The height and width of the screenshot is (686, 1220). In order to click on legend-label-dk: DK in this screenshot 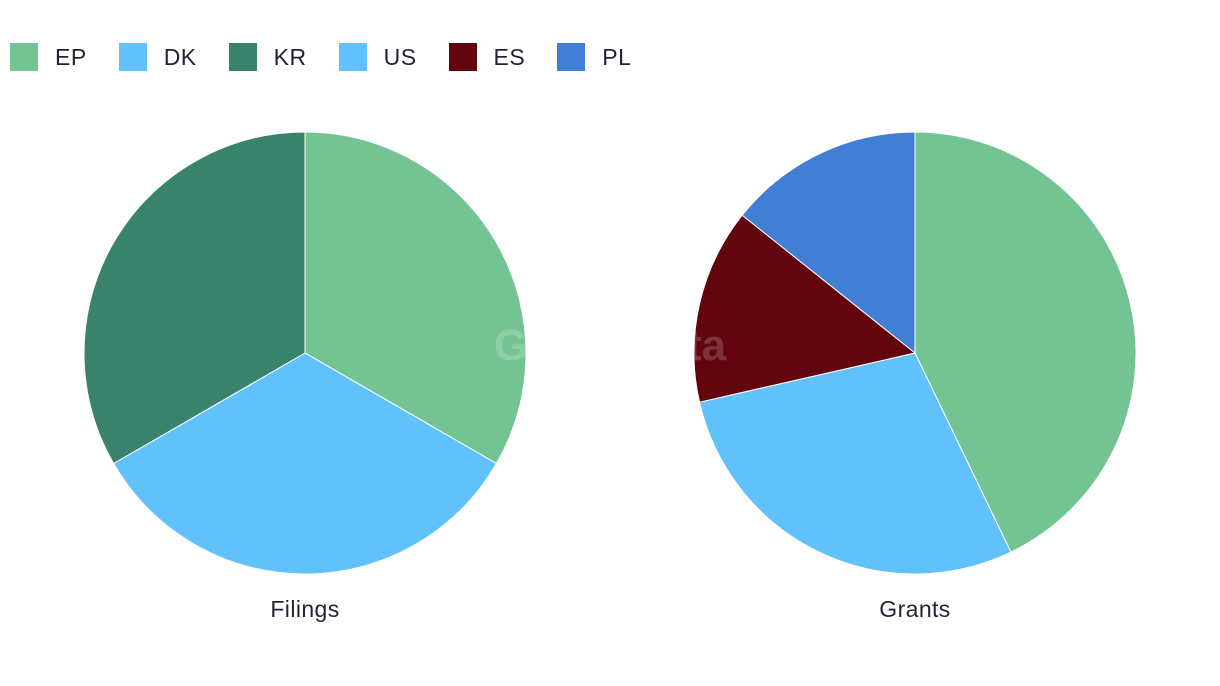, I will do `click(180, 56)`.